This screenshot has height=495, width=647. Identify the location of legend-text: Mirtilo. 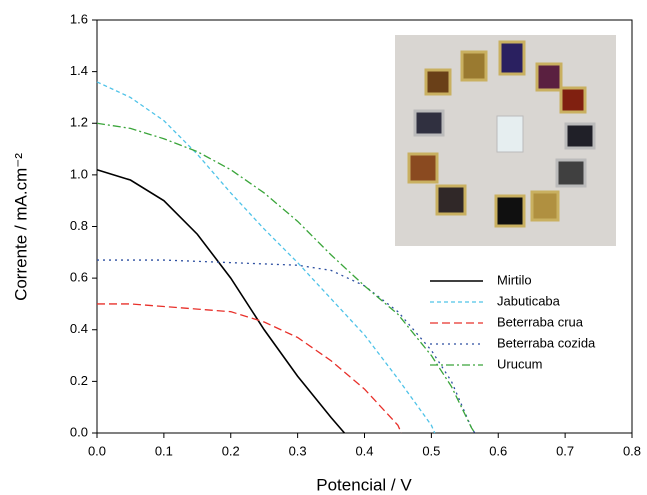
(514, 279).